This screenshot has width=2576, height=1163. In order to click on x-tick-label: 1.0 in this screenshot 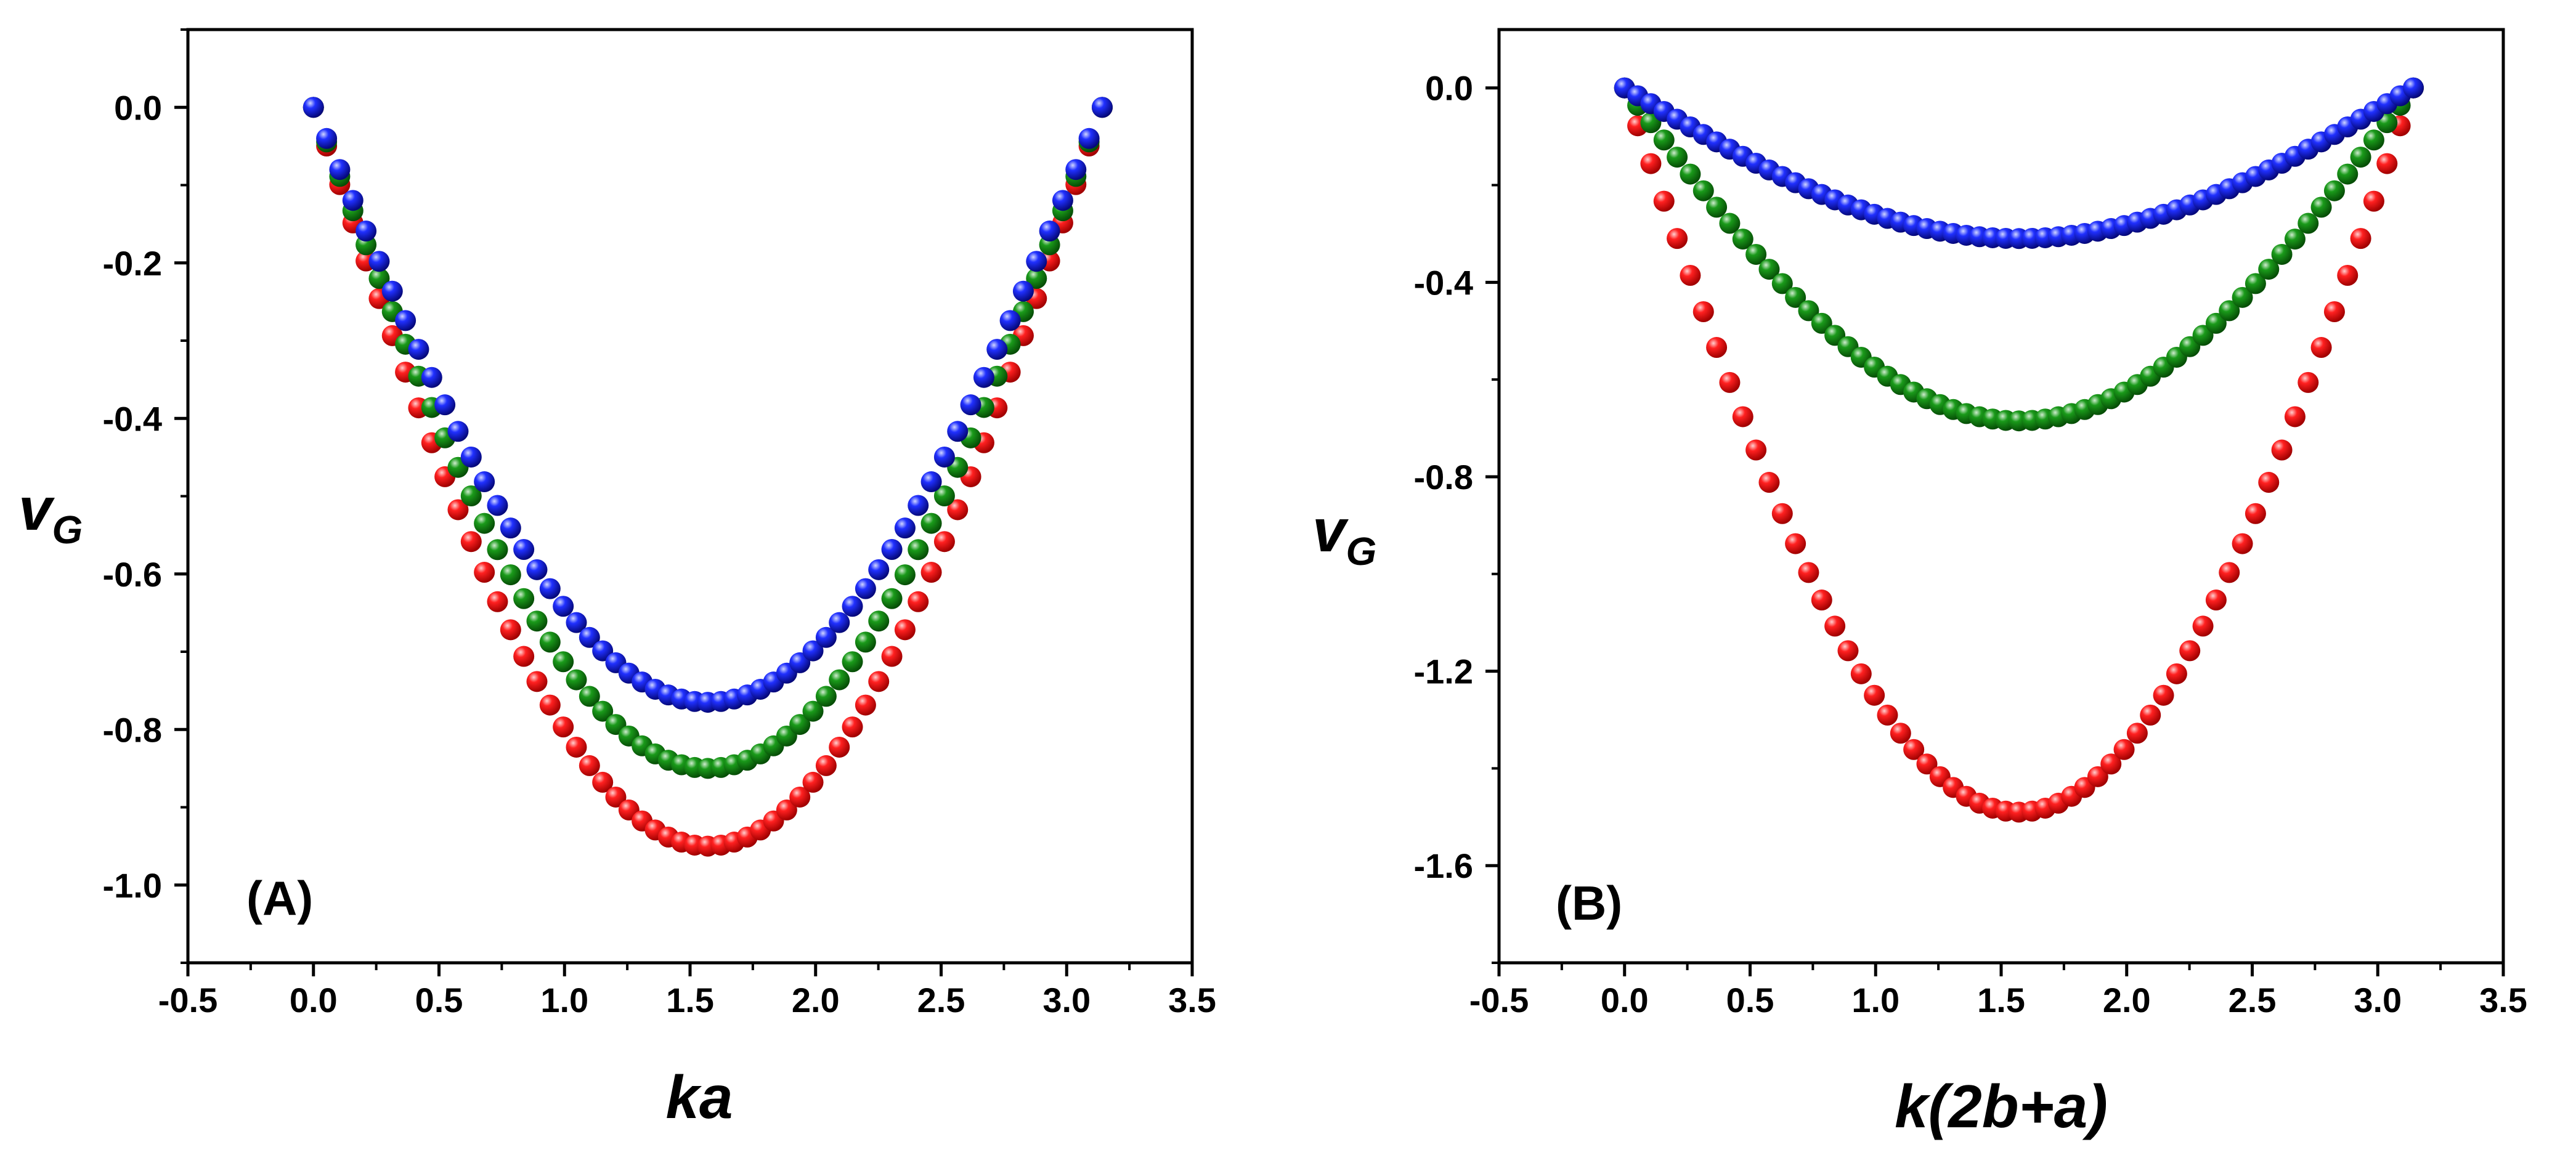, I will do `click(1875, 1000)`.